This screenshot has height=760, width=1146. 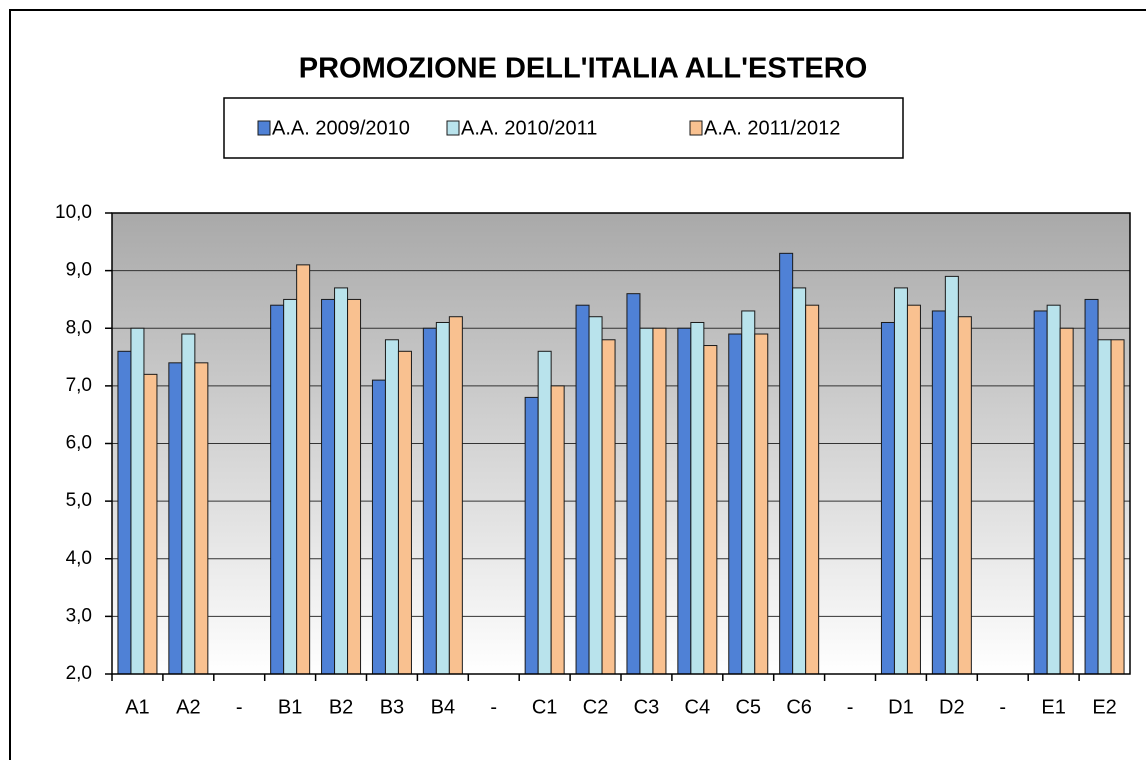 What do you see at coordinates (1104, 707) in the screenshot?
I see `x-tick-label: E2` at bounding box center [1104, 707].